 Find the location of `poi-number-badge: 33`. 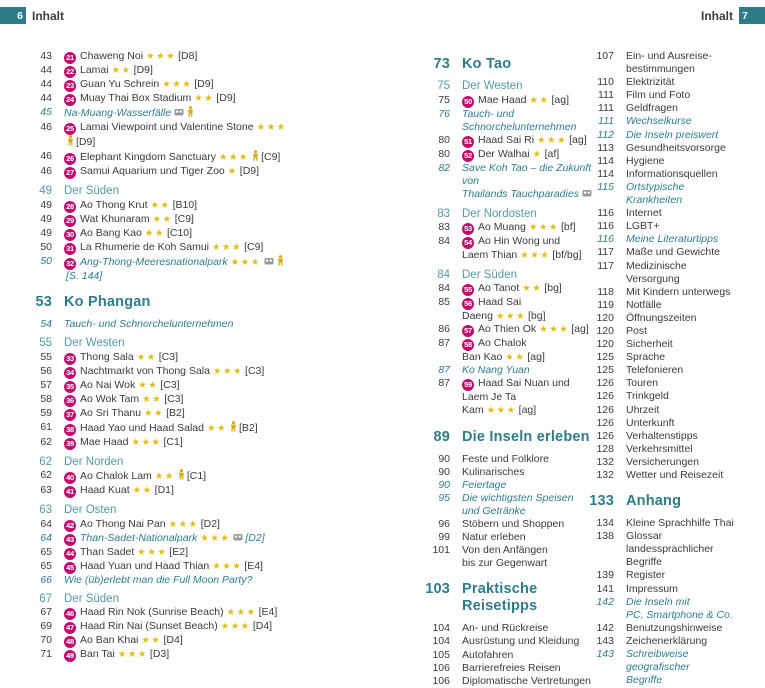

poi-number-badge: 33 is located at coordinates (70, 358).